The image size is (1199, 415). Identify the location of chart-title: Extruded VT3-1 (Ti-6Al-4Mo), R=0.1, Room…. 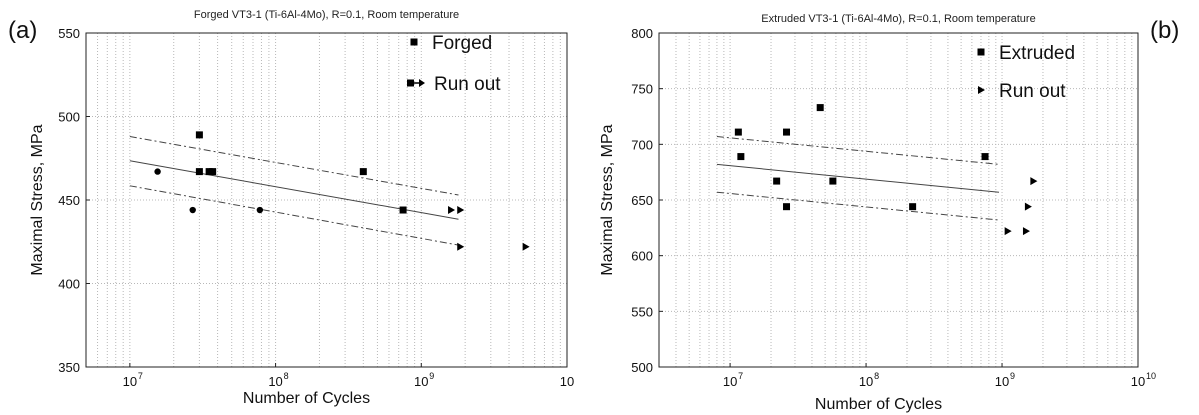
(898, 19).